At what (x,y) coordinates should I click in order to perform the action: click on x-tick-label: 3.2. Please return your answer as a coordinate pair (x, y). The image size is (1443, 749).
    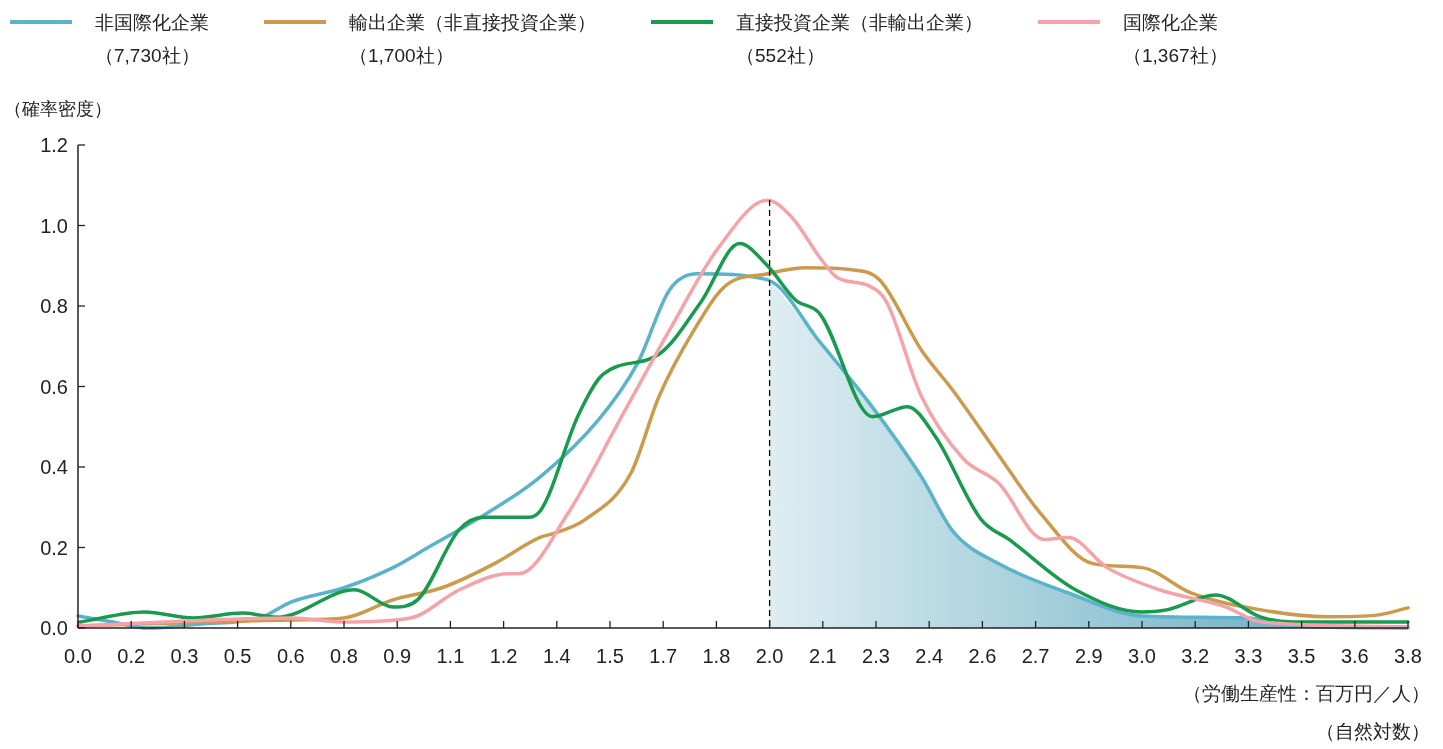
    Looking at the image, I should click on (1195, 656).